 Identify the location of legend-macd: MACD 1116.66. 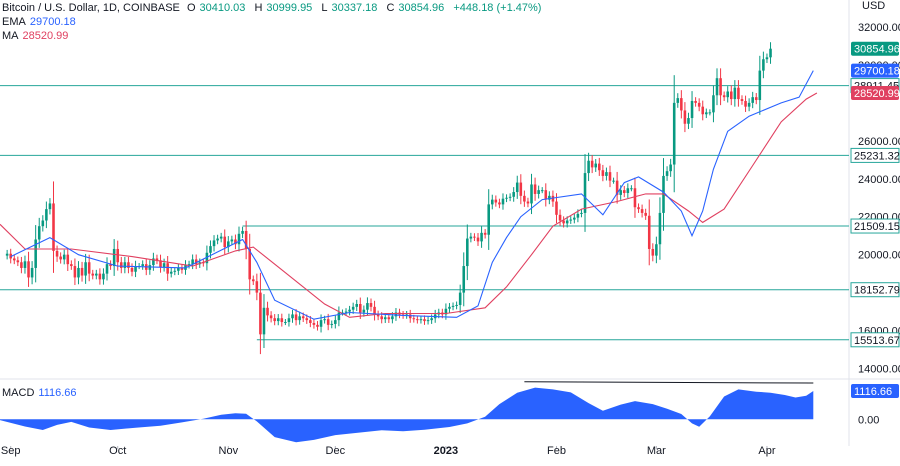
(42, 393).